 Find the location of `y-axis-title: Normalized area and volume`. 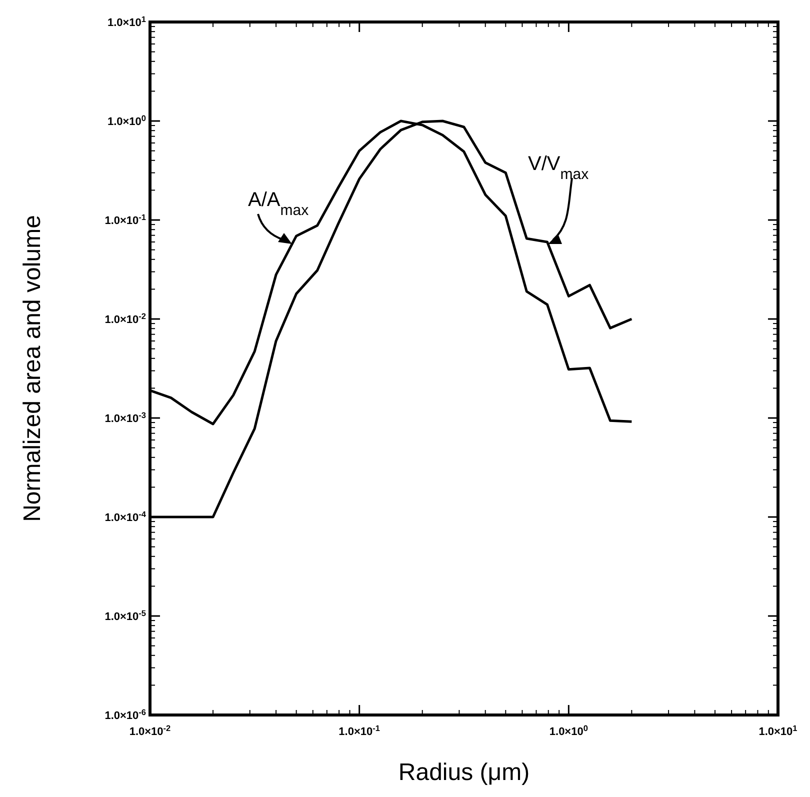

y-axis-title: Normalized area and volume is located at coordinates (32, 368).